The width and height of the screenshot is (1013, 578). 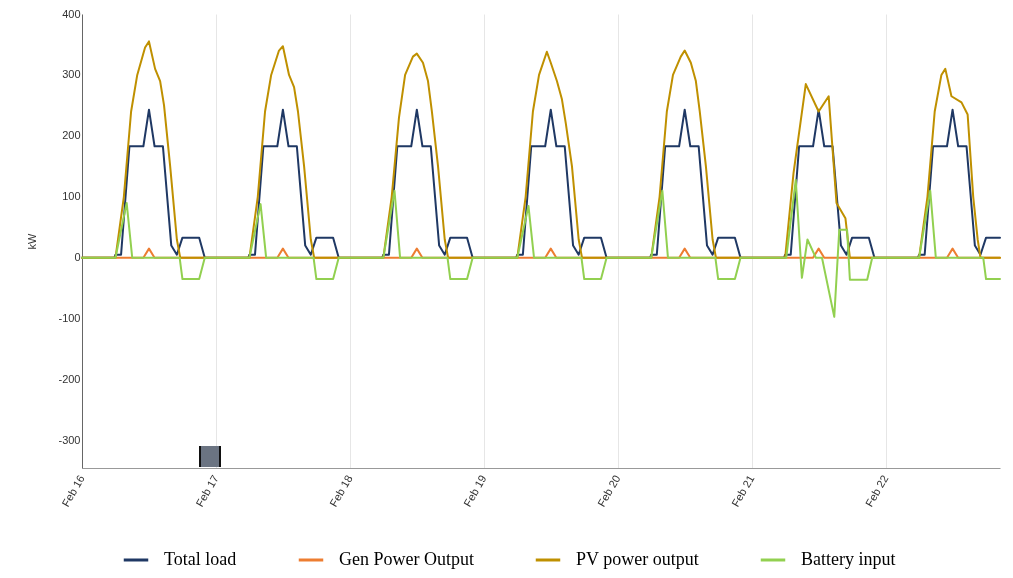 What do you see at coordinates (609, 491) in the screenshot?
I see `x-tick-label: Feb 20` at bounding box center [609, 491].